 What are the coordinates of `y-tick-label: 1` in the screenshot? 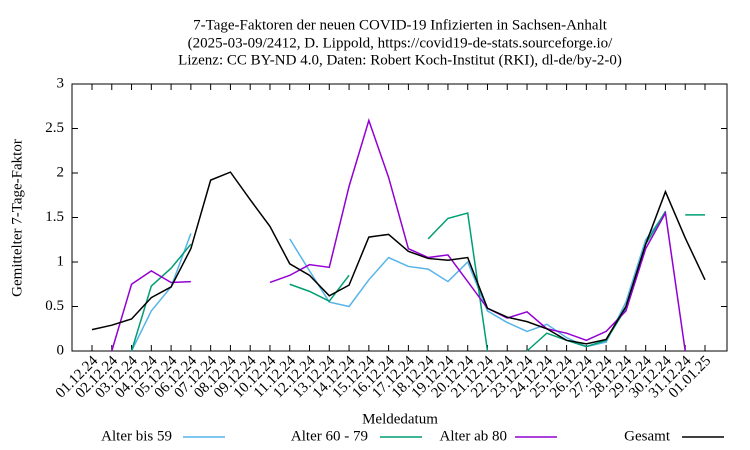 It's located at (61, 261).